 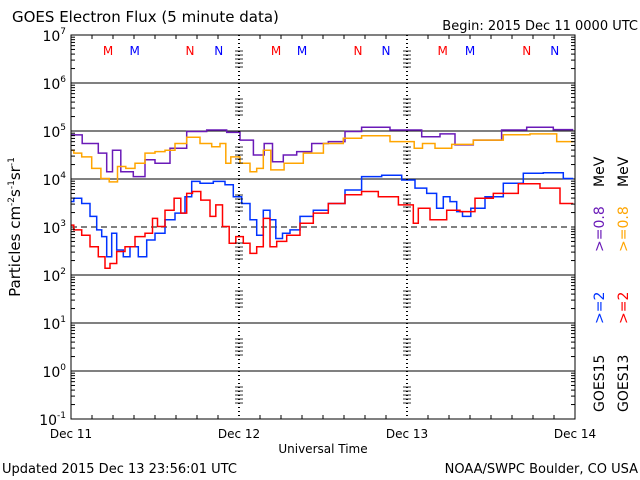 What do you see at coordinates (54, 276) in the screenshot?
I see `y-tick-label: 10²` at bounding box center [54, 276].